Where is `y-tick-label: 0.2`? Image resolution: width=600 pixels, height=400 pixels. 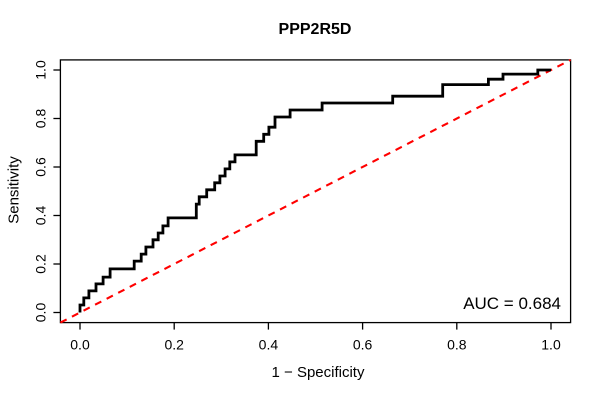 y-tick-label: 0.2 is located at coordinates (40, 264).